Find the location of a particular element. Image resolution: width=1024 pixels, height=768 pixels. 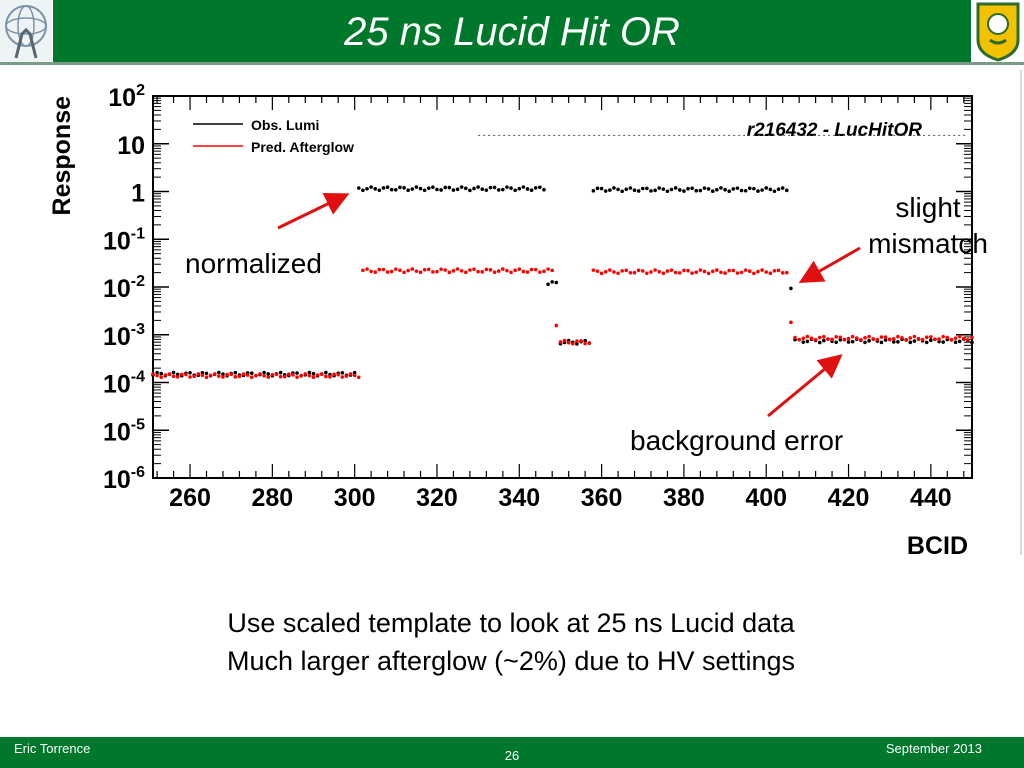

y-tick-label: 10⁻¹ is located at coordinates (124, 240).